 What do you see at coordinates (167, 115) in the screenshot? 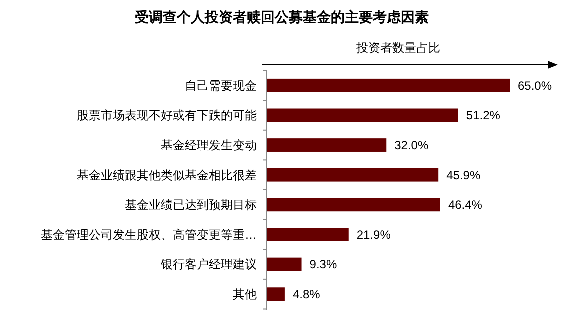
I see `y-tick-label: 股票市场表现不好或有下跌的可能` at bounding box center [167, 115].